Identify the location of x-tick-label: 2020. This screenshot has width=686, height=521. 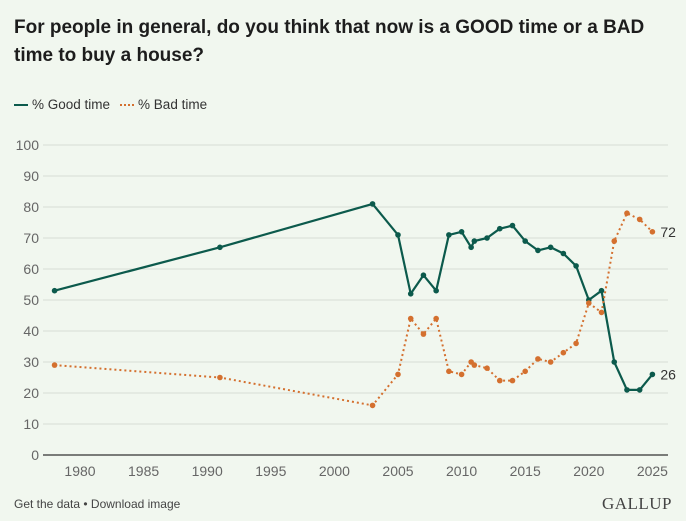
(588, 471).